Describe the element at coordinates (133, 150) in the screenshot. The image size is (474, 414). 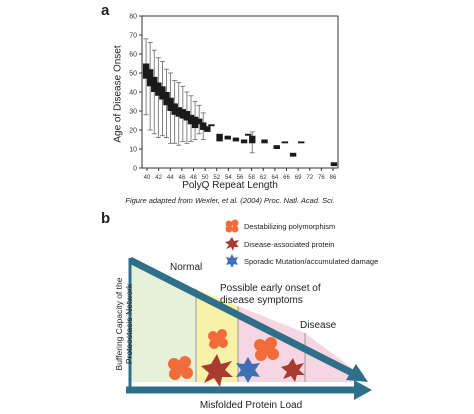
I see `y-tick-label: 10` at that location.